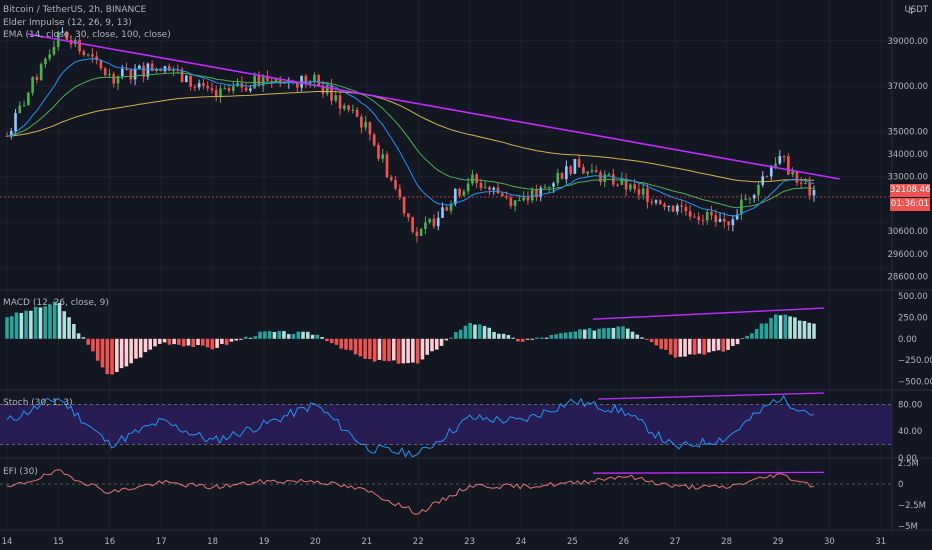 The image size is (932, 550). What do you see at coordinates (711, 396) in the screenshot?
I see `stoch-divergence-line` at bounding box center [711, 396].